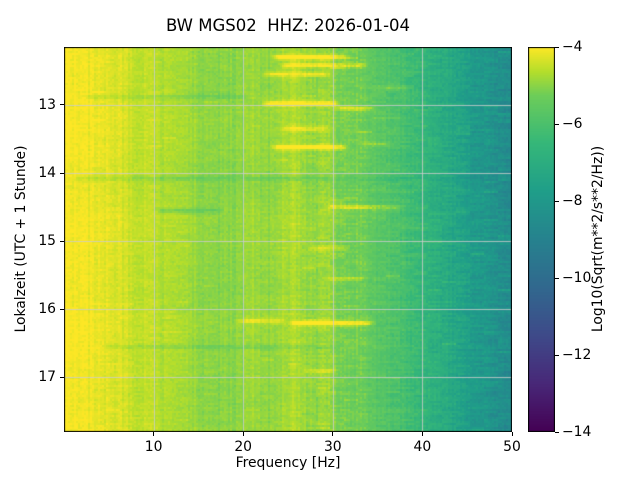 This screenshot has width=640, height=480. I want to click on colorbar-label: Log10(Sqrt(m**2/s**2/Hz)), so click(598, 239).